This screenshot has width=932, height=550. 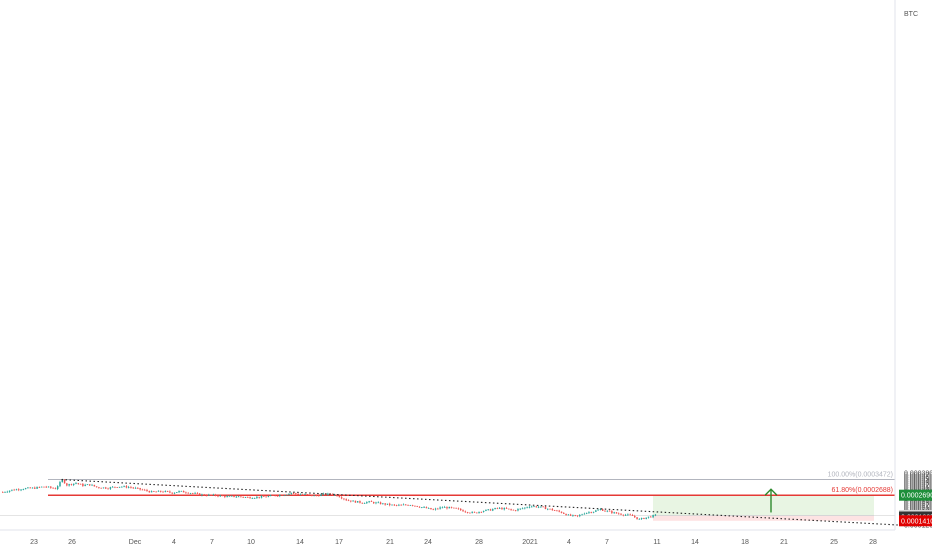 I want to click on x-tick-label: 7, so click(x=607, y=542).